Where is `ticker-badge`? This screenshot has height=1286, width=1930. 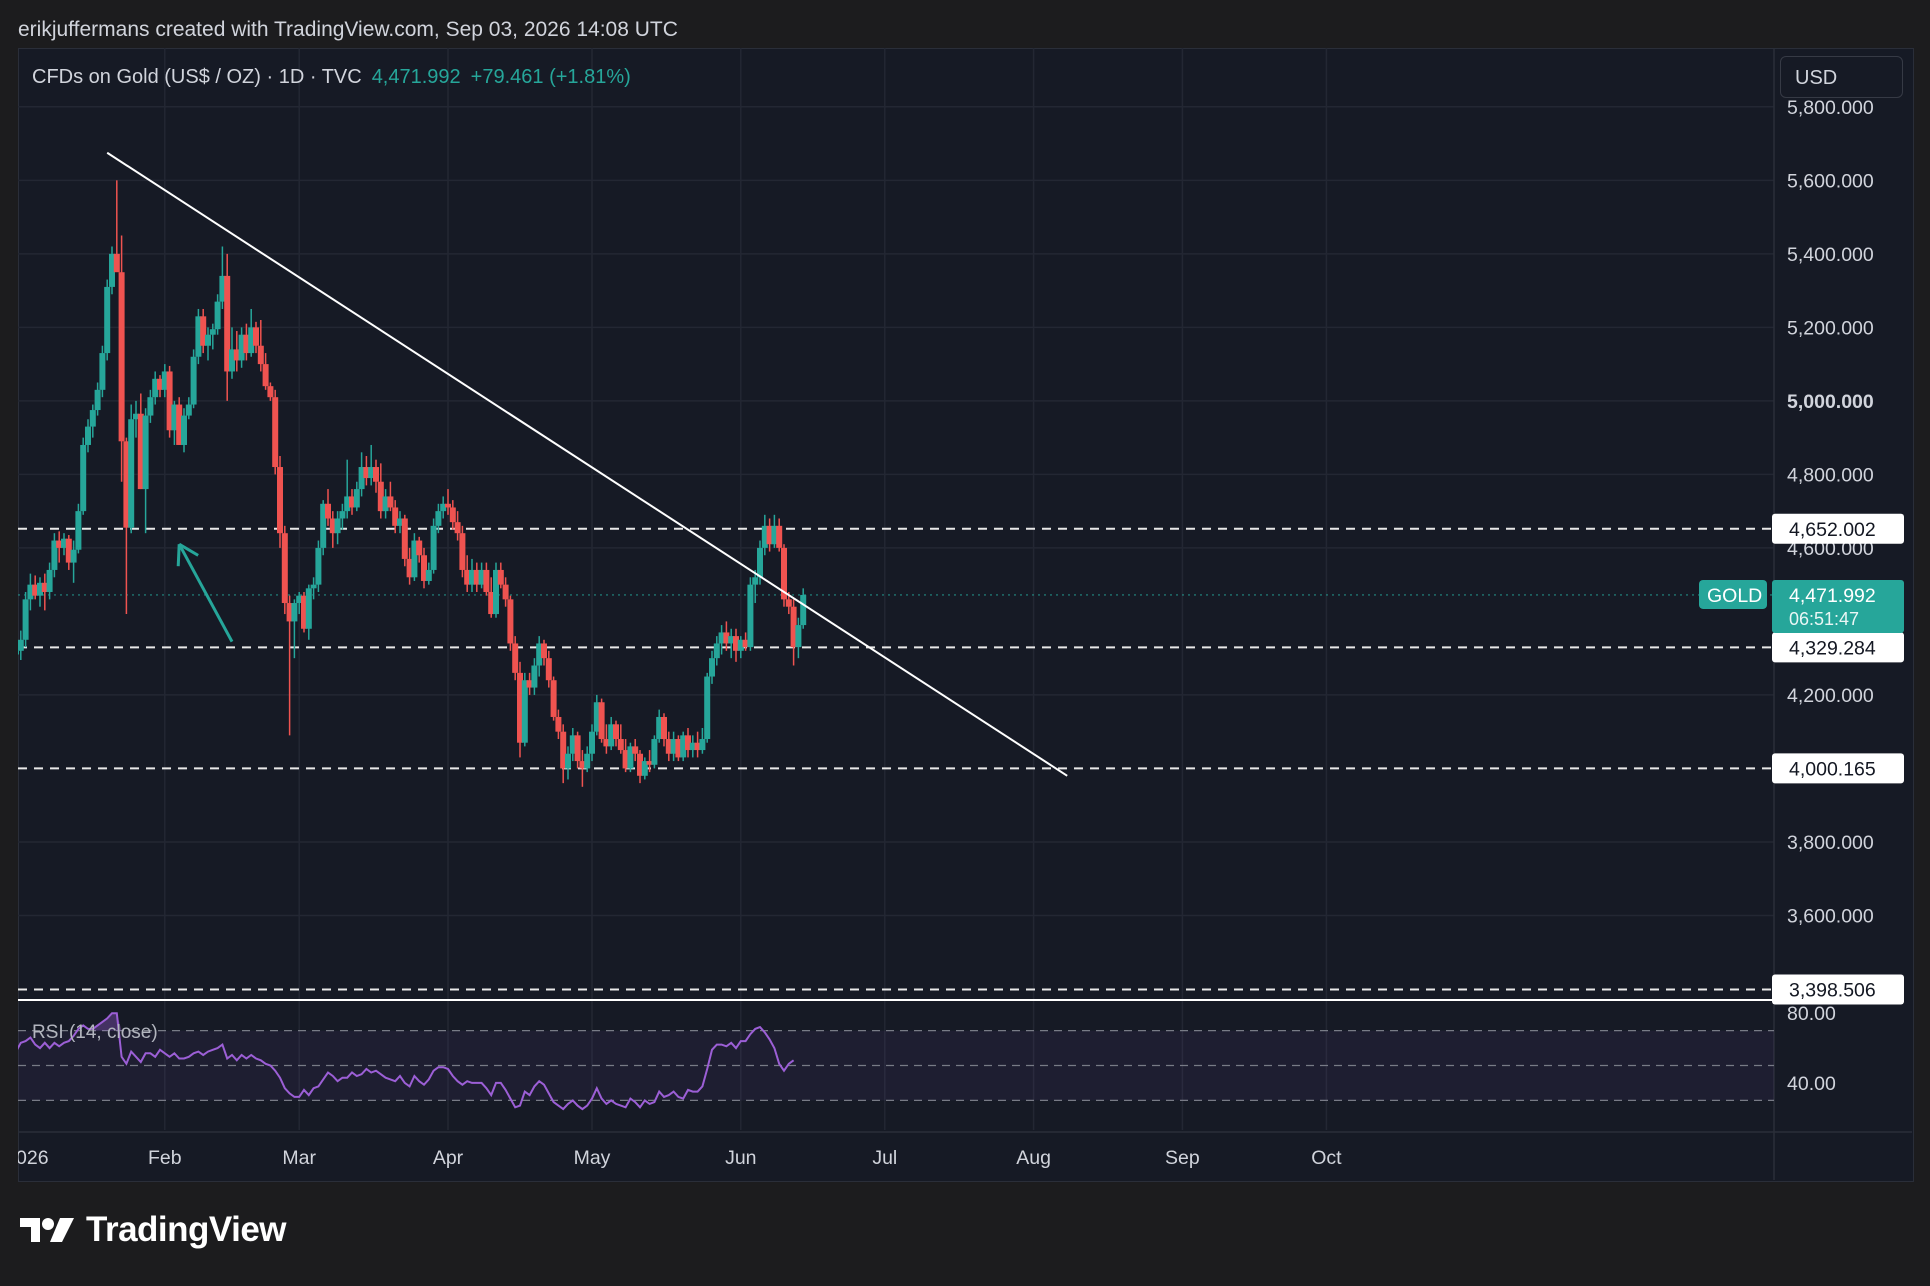
ticker-badge is located at coordinates (1733, 594).